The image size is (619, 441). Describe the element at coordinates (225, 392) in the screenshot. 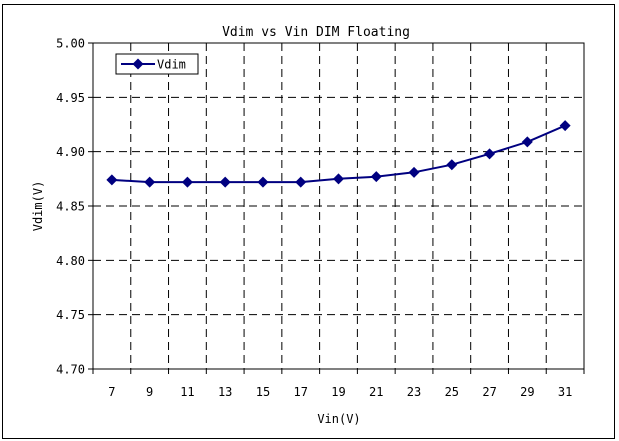

I see `x-tick-label: 13` at that location.